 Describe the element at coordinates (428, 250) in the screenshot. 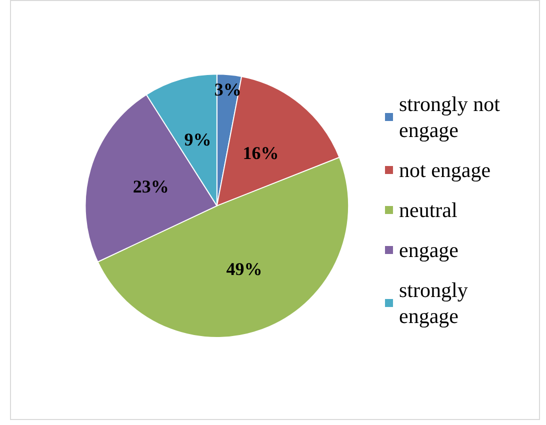

I see `legend-label: engage` at that location.